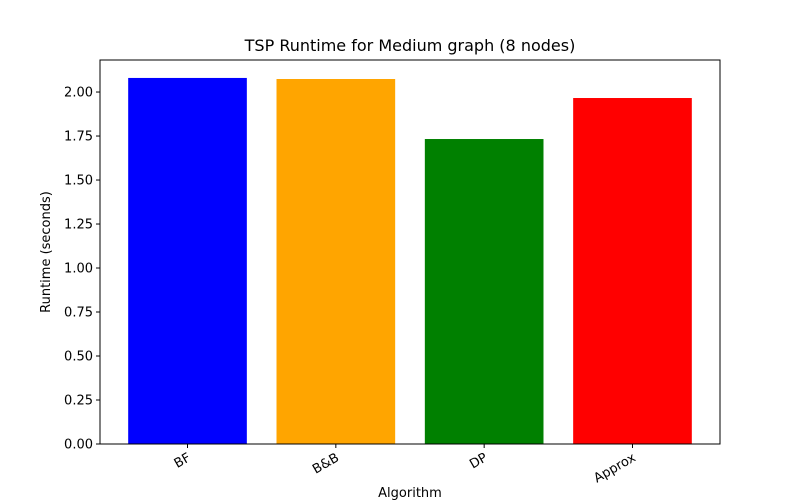 This screenshot has height=500, width=800. I want to click on x-tick-label: DP, so click(478, 461).